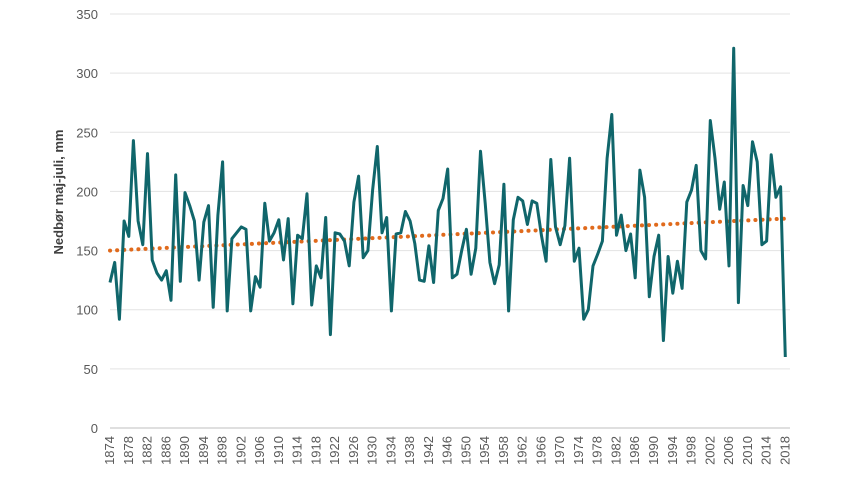 The height and width of the screenshot is (478, 850). What do you see at coordinates (559, 450) in the screenshot?
I see `x-tick-label: 1970` at bounding box center [559, 450].